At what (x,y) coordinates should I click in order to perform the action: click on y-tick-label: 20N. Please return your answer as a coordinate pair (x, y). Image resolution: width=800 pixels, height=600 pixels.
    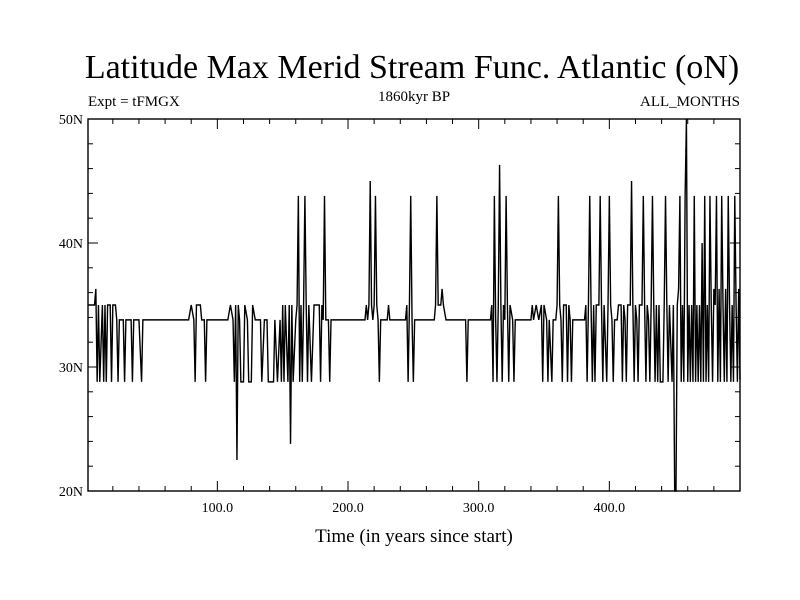
    Looking at the image, I should click on (71, 492).